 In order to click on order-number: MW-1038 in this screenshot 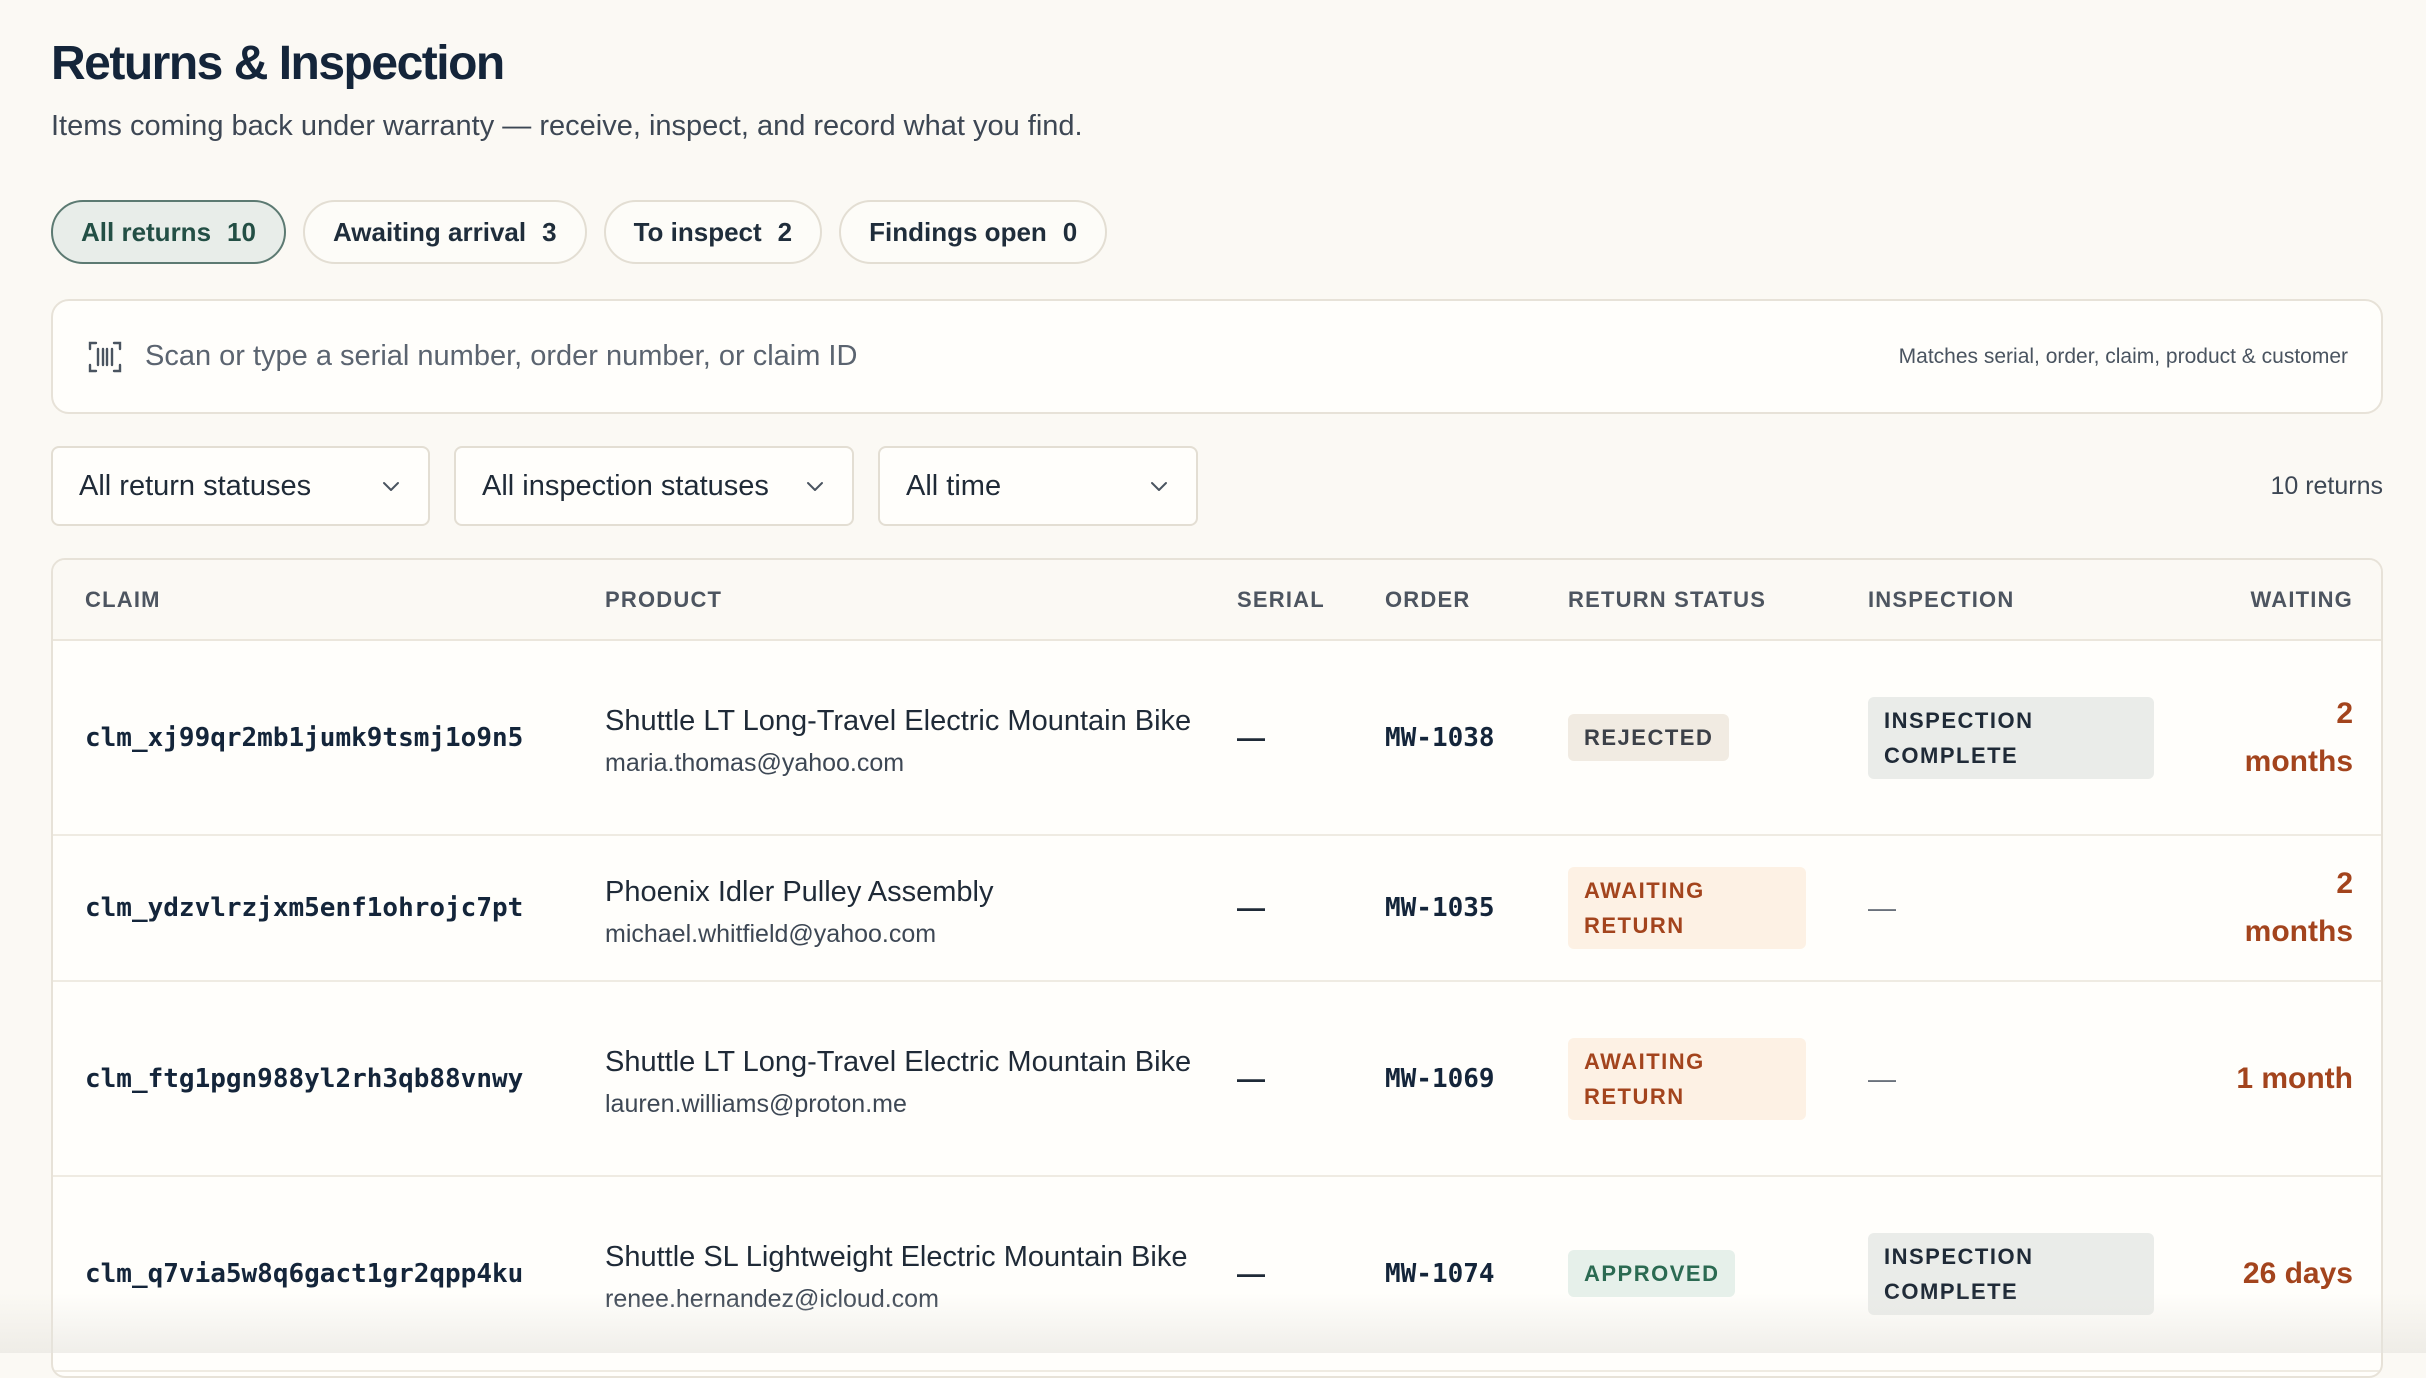, I will do `click(1476, 738)`.